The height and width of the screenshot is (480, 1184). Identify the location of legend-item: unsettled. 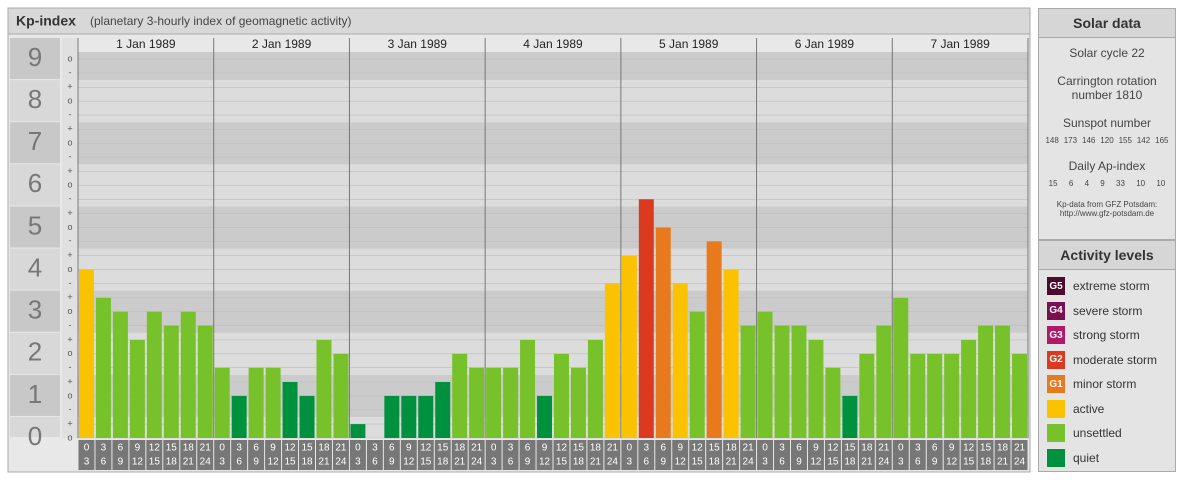
(1107, 433).